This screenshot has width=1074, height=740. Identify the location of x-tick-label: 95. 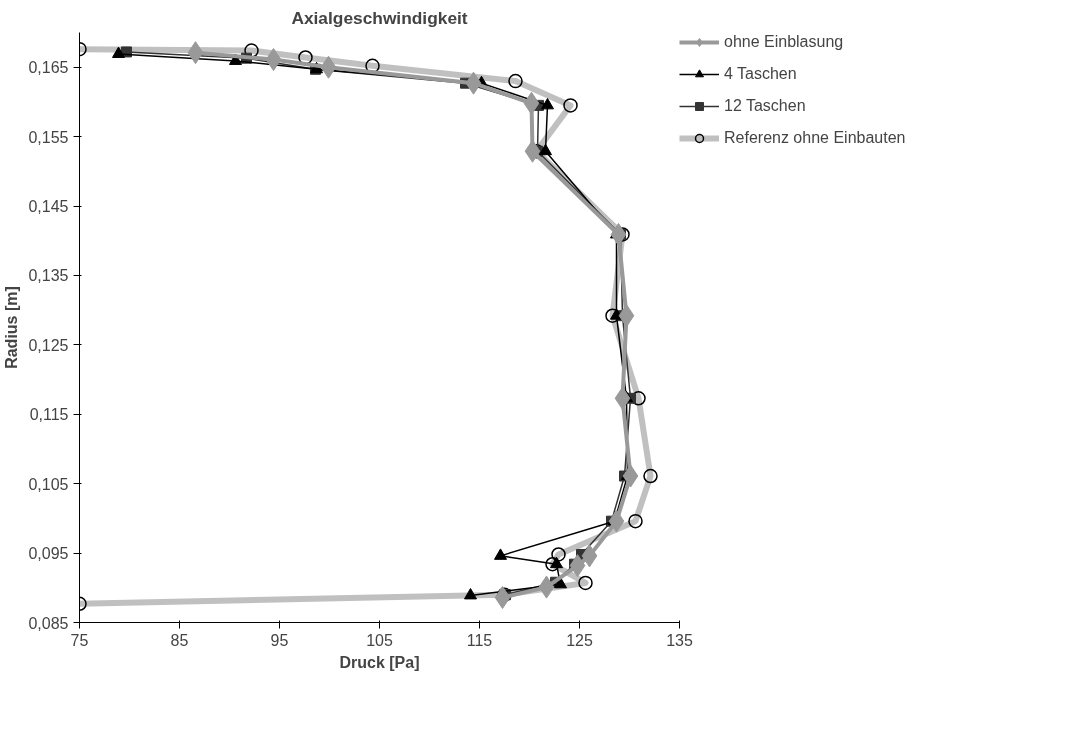
(279, 640).